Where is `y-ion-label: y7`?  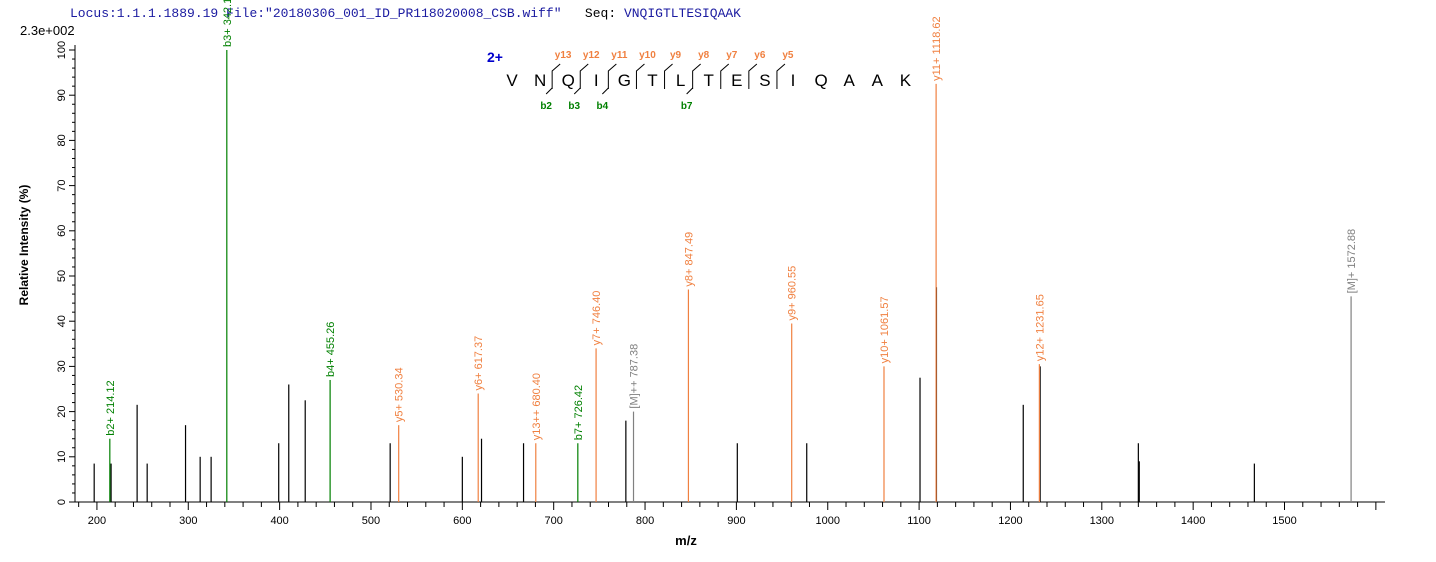
y-ion-label: y7 is located at coordinates (732, 55).